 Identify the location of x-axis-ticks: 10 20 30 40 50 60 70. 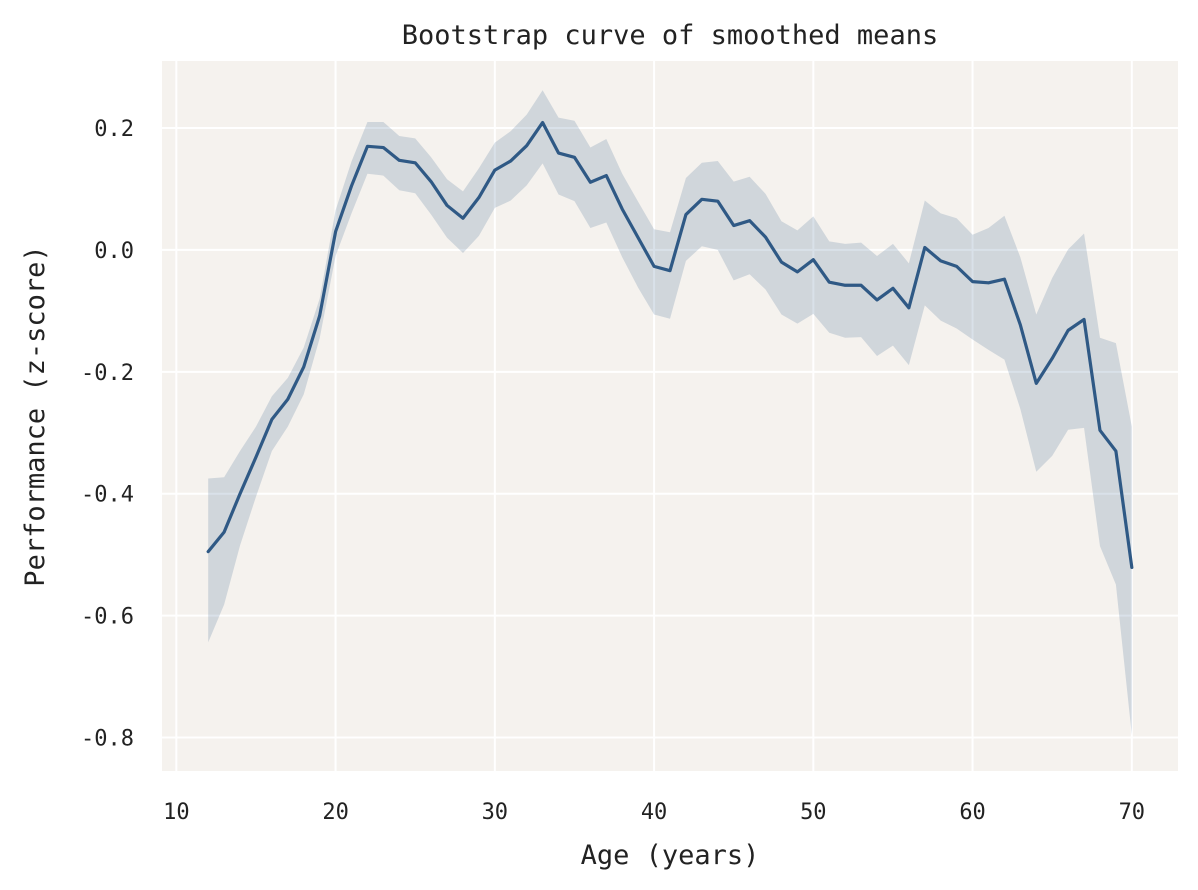
(654, 812).